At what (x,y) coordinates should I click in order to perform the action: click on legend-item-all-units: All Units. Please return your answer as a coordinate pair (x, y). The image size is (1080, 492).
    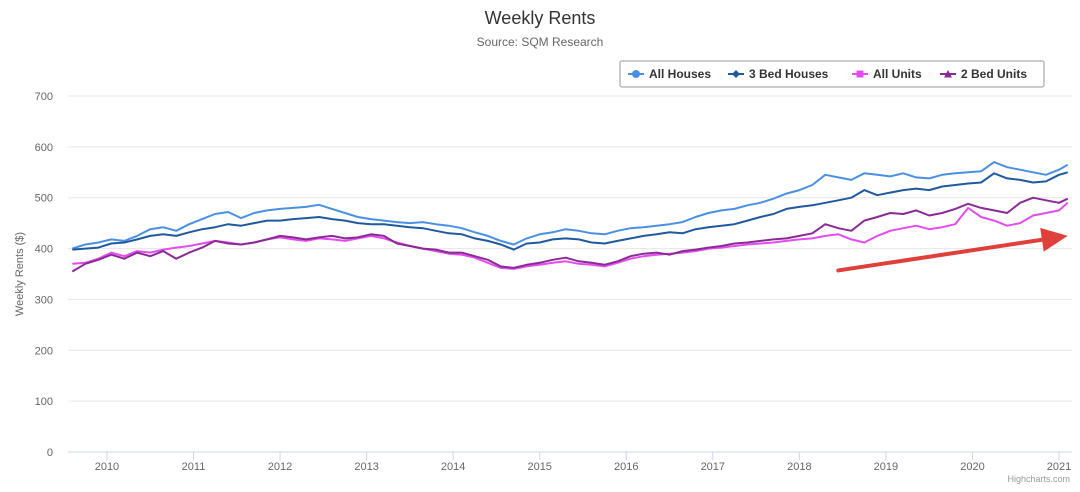
    Looking at the image, I should click on (887, 74).